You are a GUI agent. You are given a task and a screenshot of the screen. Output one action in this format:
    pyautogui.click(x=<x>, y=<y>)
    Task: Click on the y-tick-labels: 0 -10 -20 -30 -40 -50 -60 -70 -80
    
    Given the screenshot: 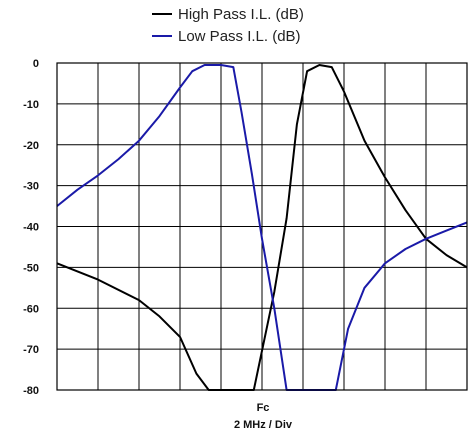 What is the action you would take?
    pyautogui.click(x=31, y=227)
    